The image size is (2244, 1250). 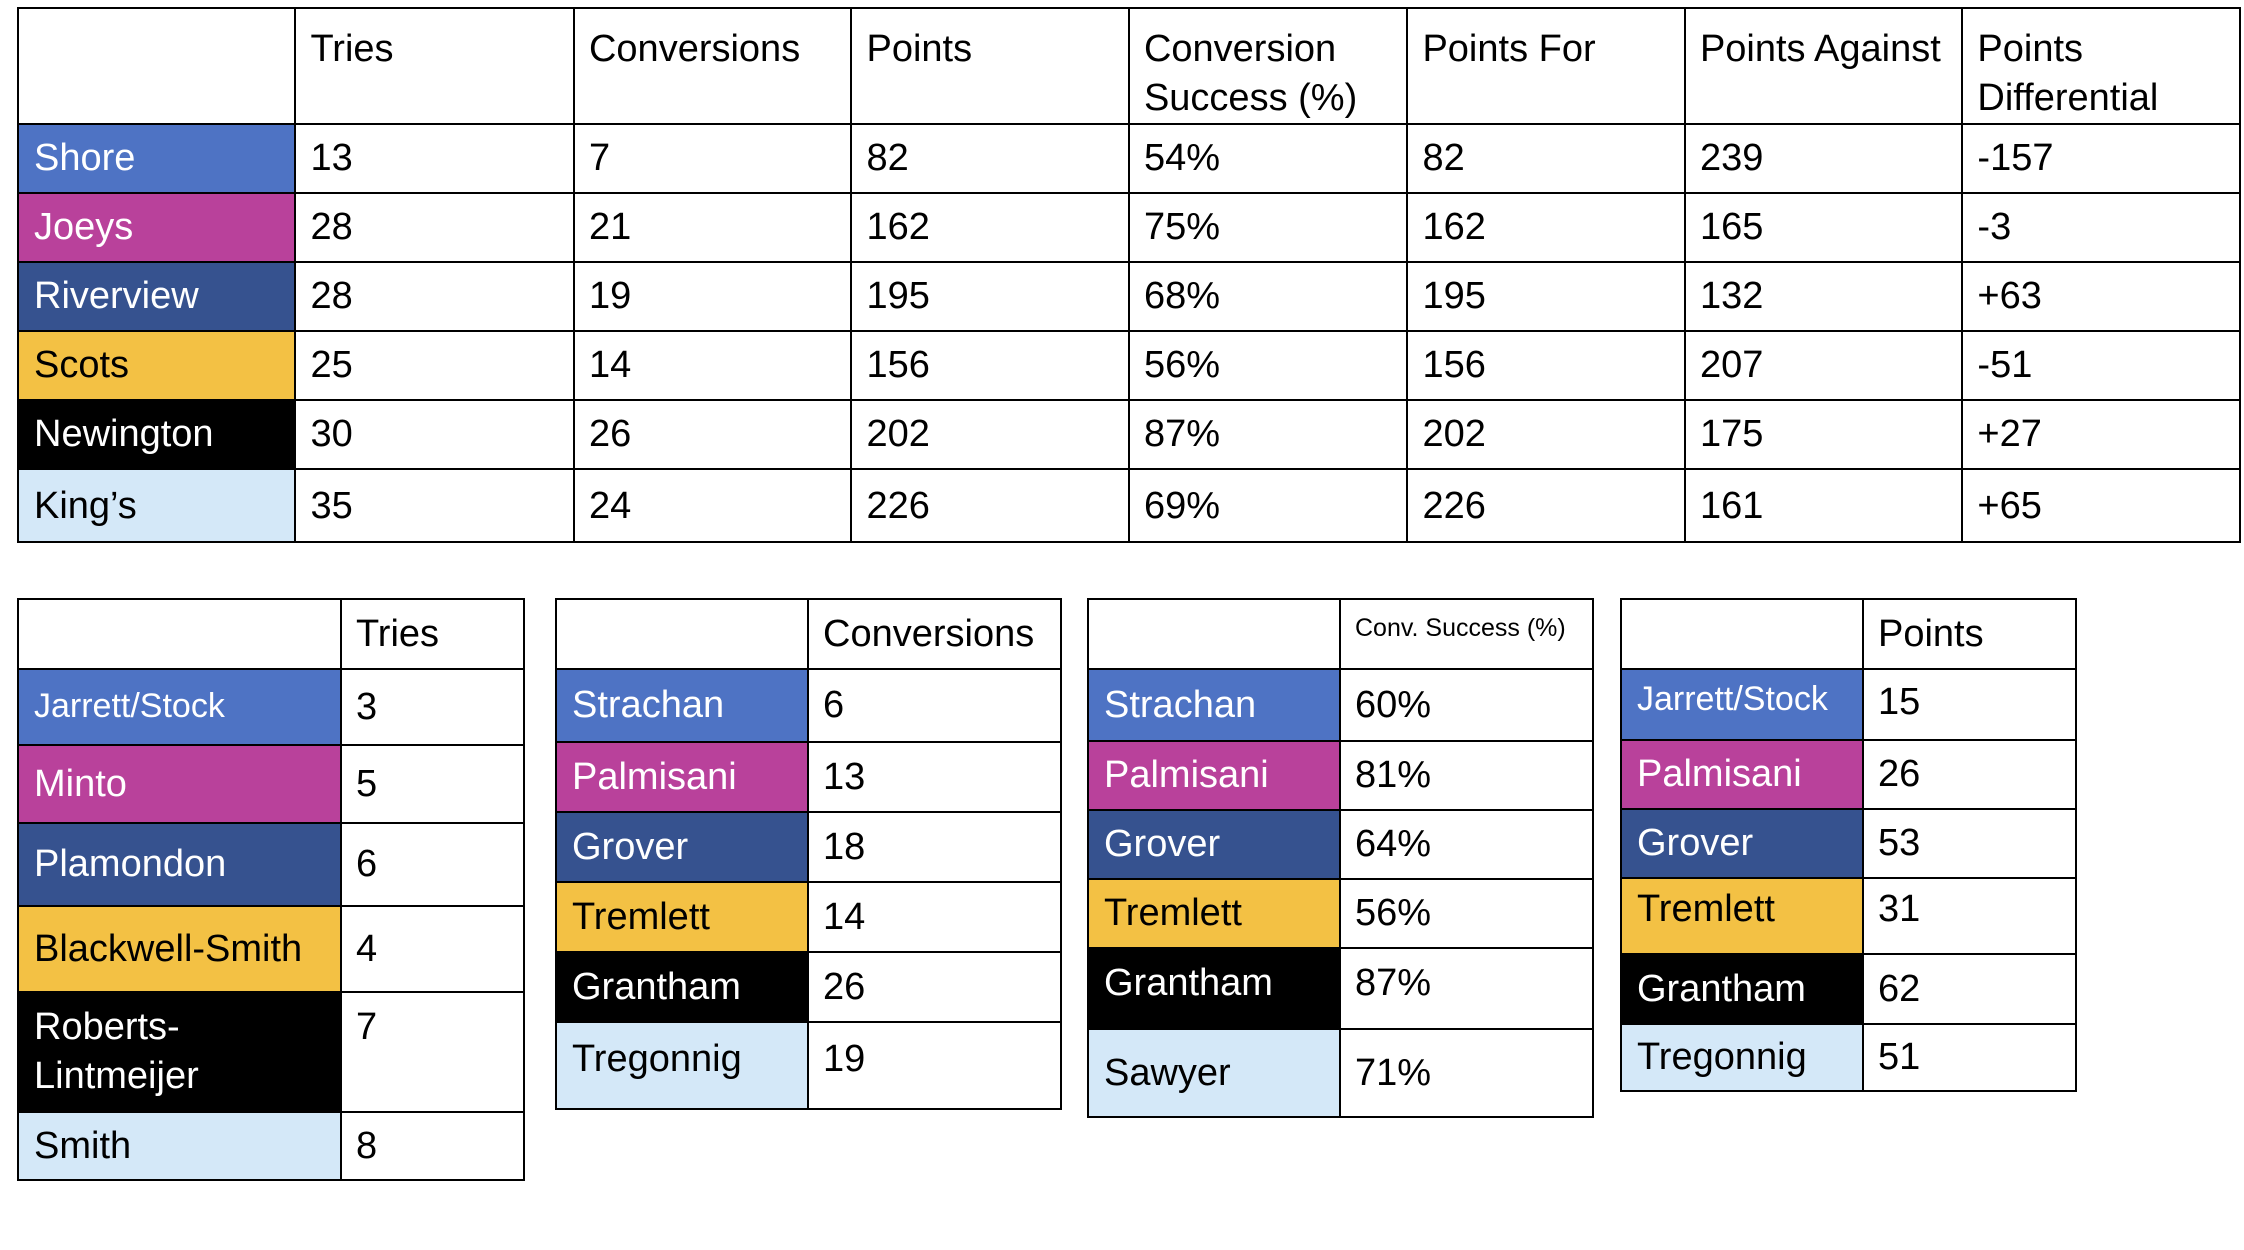 I want to click on table-row: Grover 18, so click(x=808, y=847).